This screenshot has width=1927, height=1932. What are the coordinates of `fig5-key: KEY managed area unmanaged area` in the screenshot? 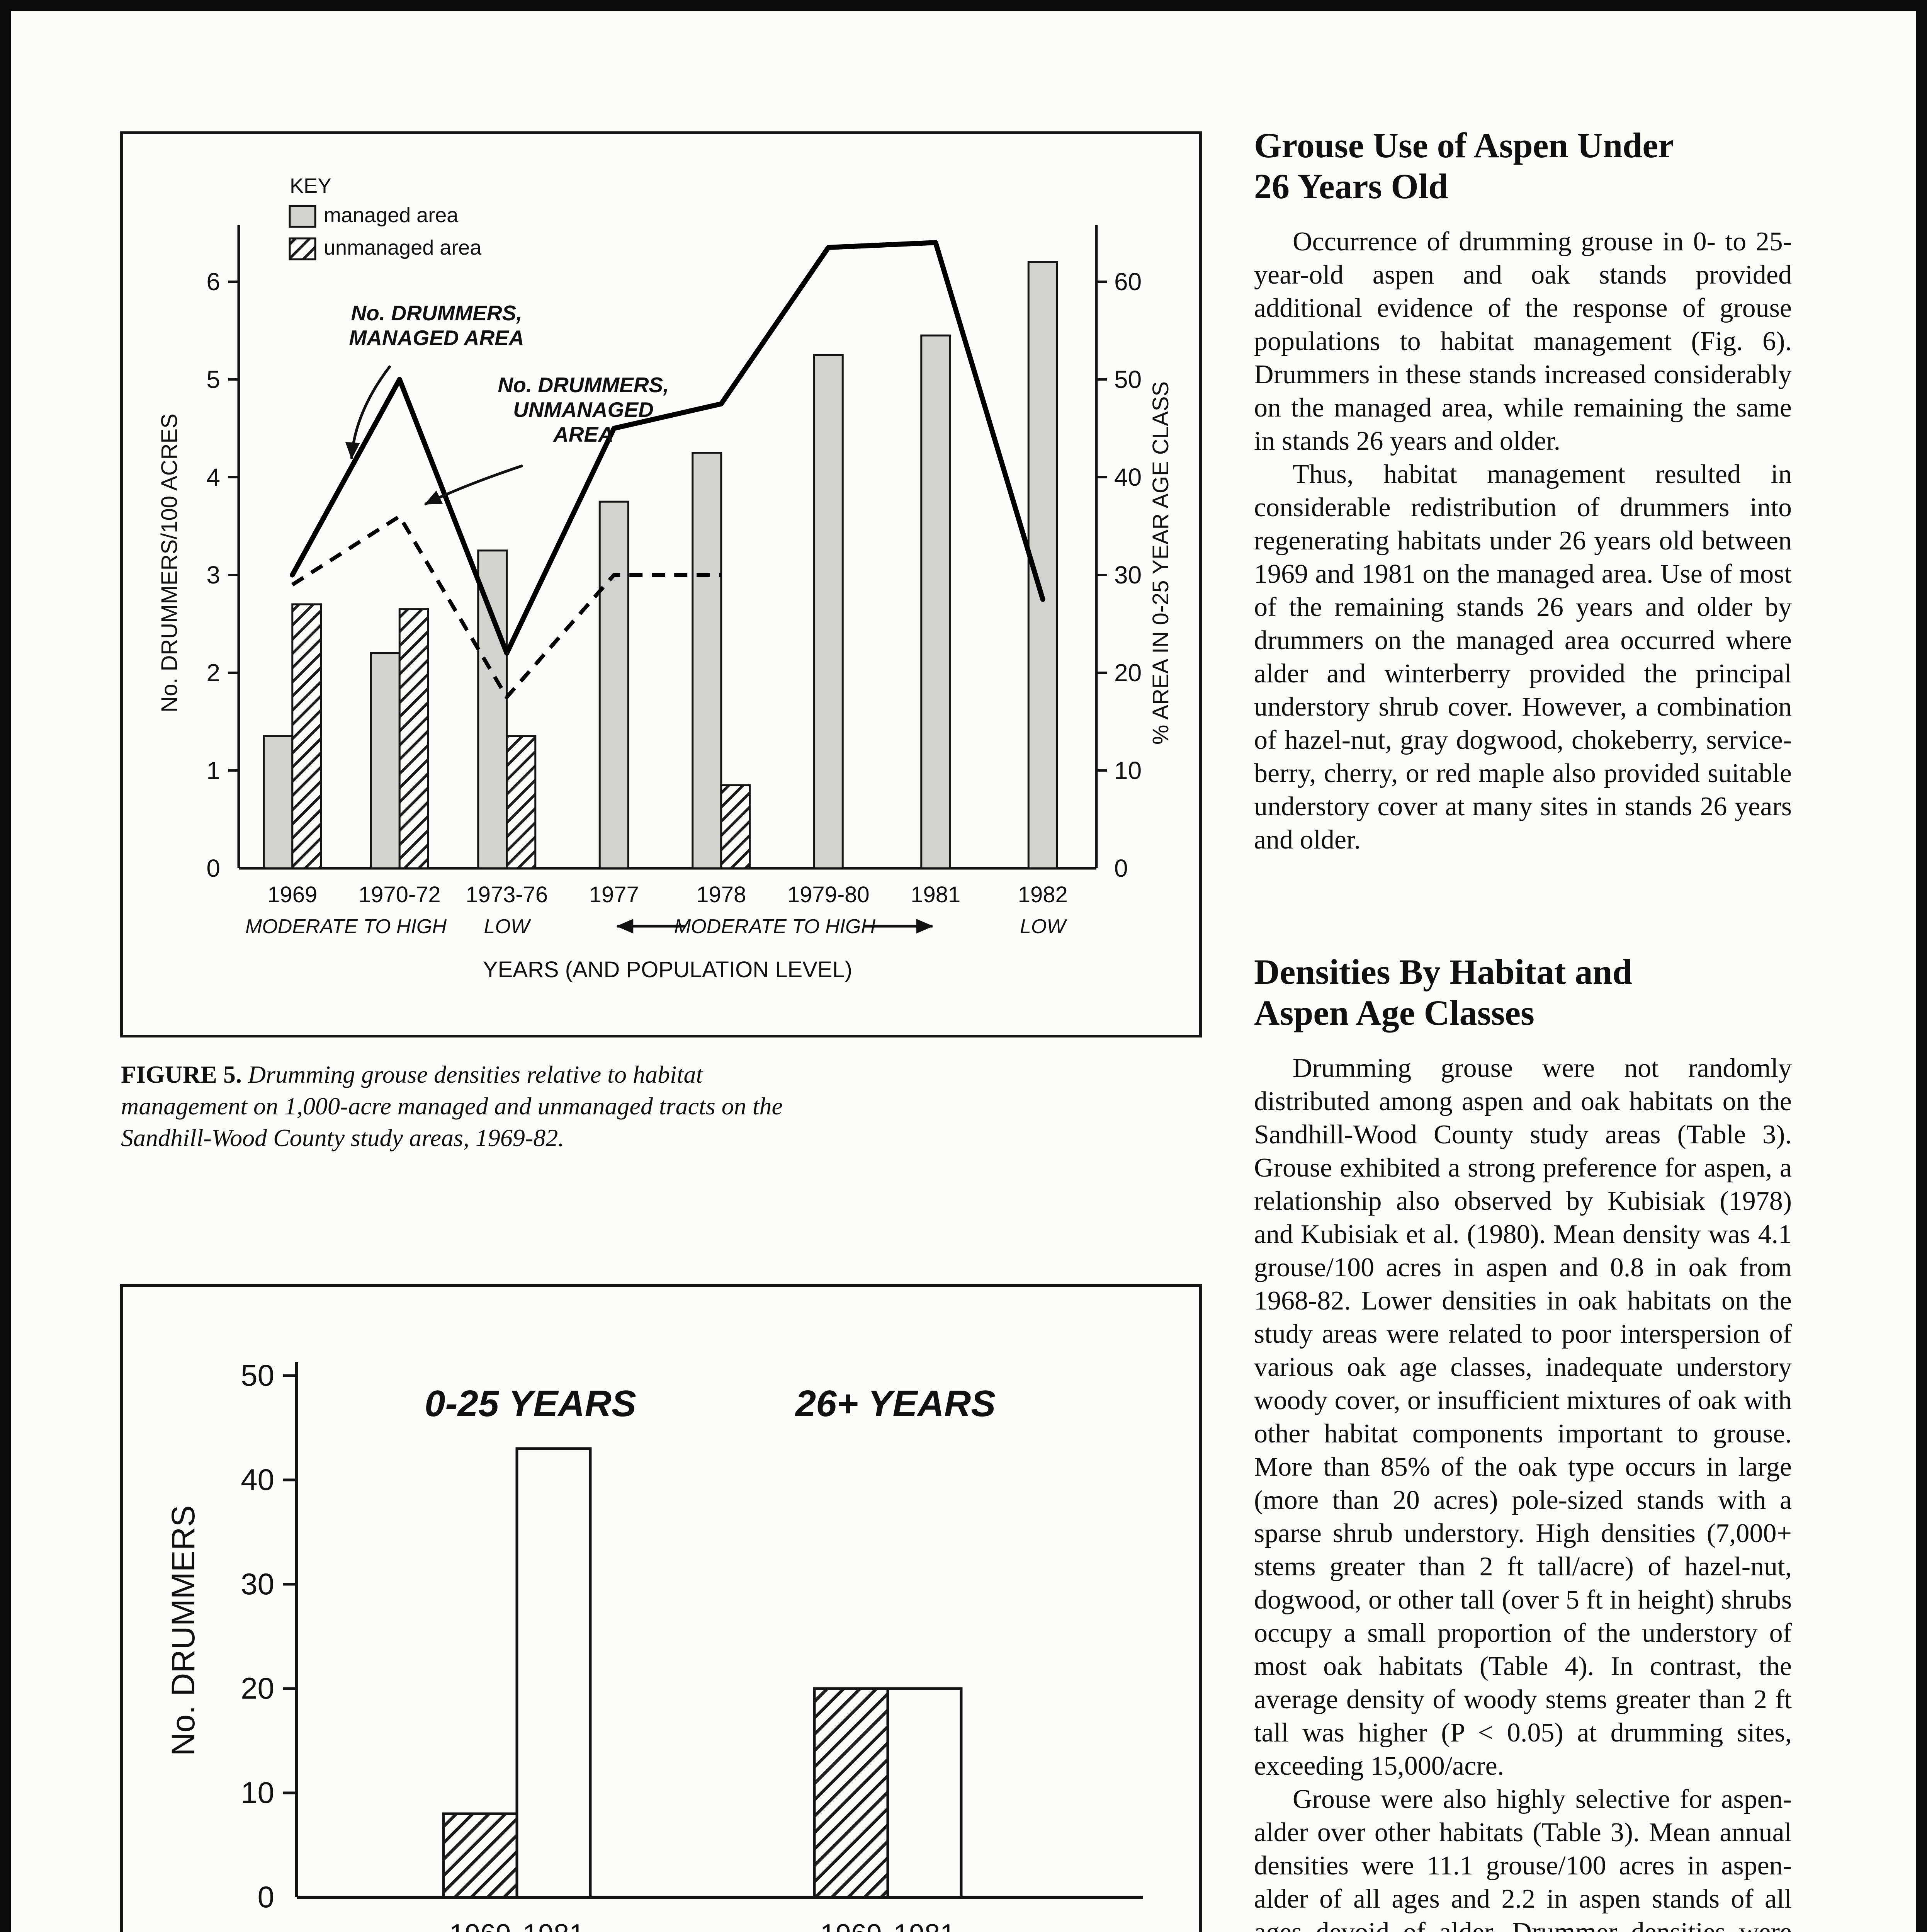 It's located at (385, 217).